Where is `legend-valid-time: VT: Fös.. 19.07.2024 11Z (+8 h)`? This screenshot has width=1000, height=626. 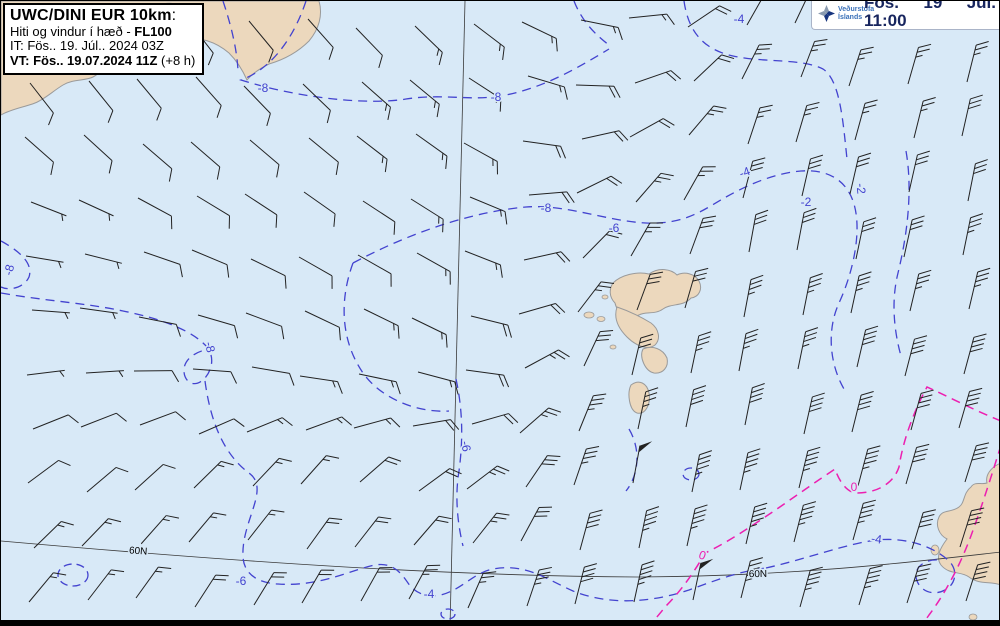 legend-valid-time: VT: Fös.. 19.07.2024 11Z (+8 h) is located at coordinates (103, 60).